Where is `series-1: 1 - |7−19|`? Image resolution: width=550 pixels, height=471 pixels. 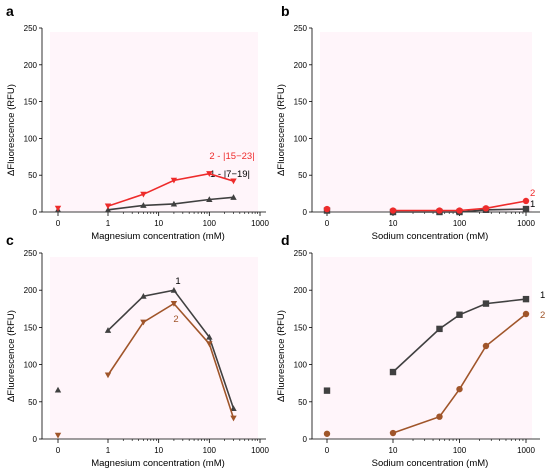
series-1: 1 - |7−19| is located at coordinates (152, 191).